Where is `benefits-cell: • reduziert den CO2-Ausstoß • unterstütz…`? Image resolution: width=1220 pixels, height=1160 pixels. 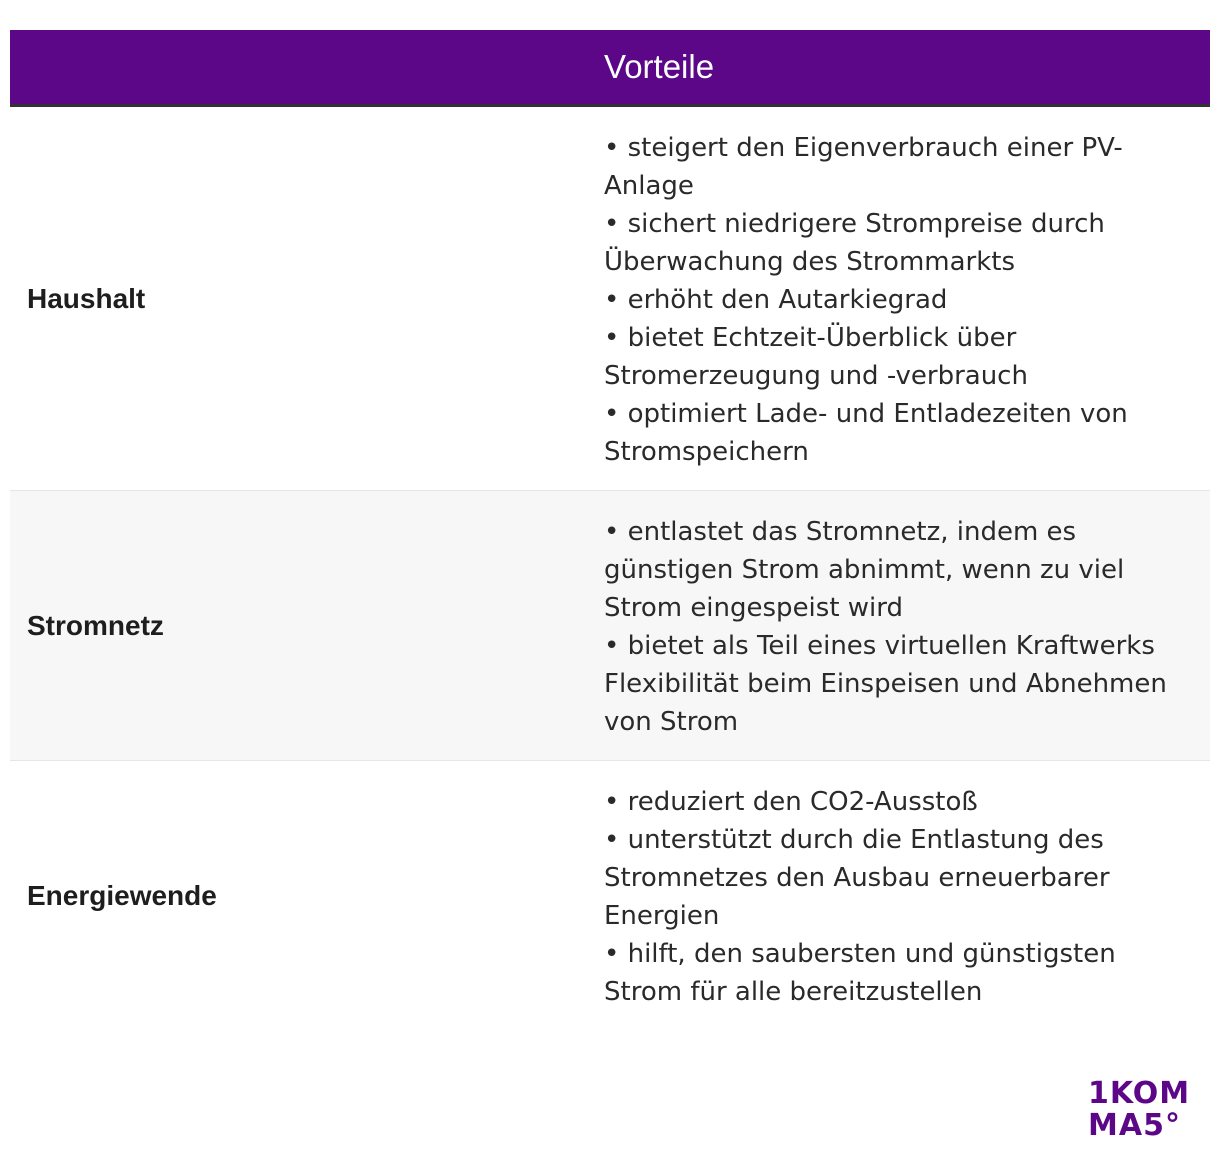
benefits-cell: • reduziert den CO2-Ausstoß • unterstütz… is located at coordinates (899, 897).